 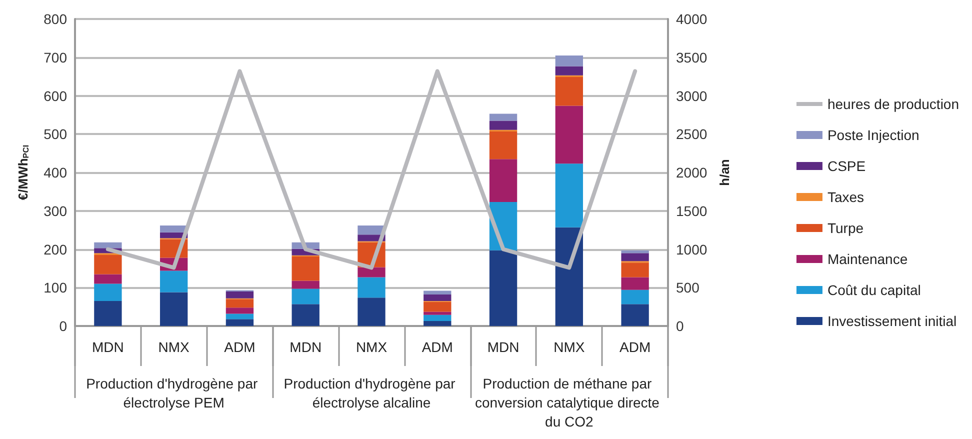 What do you see at coordinates (892, 321) in the screenshot?
I see `legend-label: Investissement initial` at bounding box center [892, 321].